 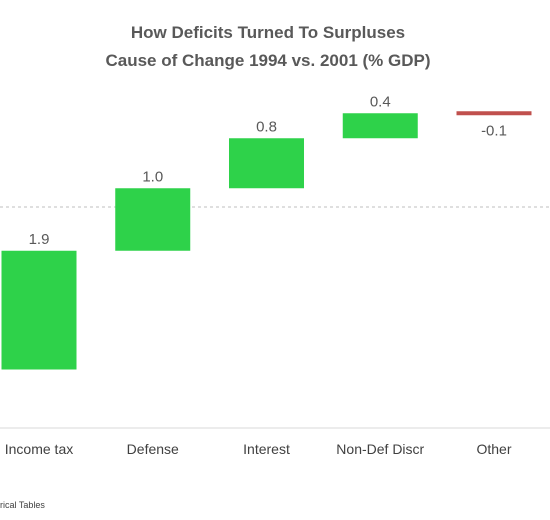 What do you see at coordinates (39, 310) in the screenshot?
I see `bar-income-tax` at bounding box center [39, 310].